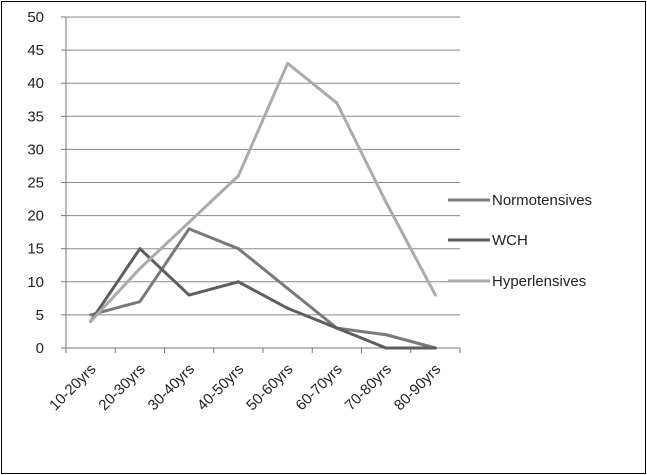 The image size is (647, 475). What do you see at coordinates (542, 200) in the screenshot?
I see `legend-label: Normotensives` at bounding box center [542, 200].